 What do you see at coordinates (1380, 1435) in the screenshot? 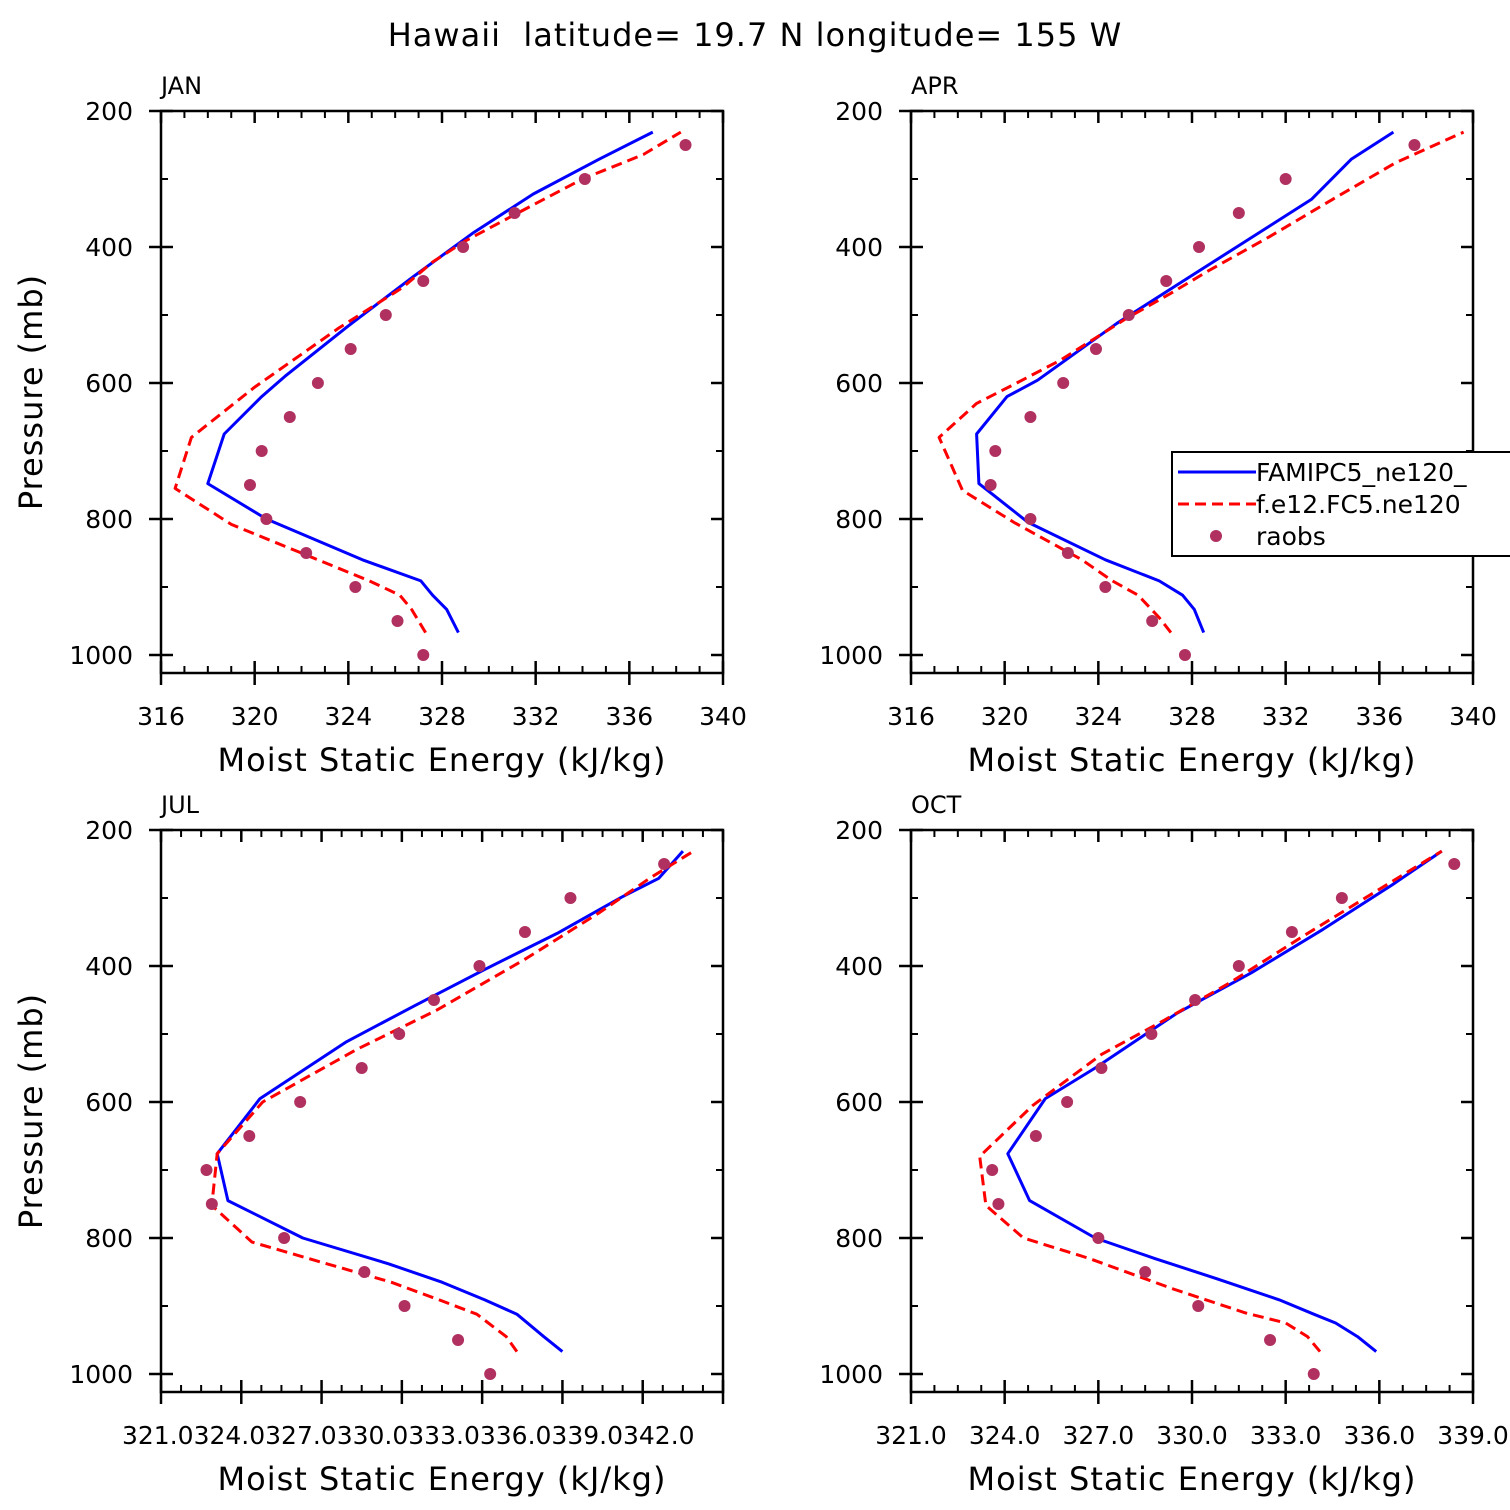
I see `x-tick-label: 336.0` at bounding box center [1380, 1435].